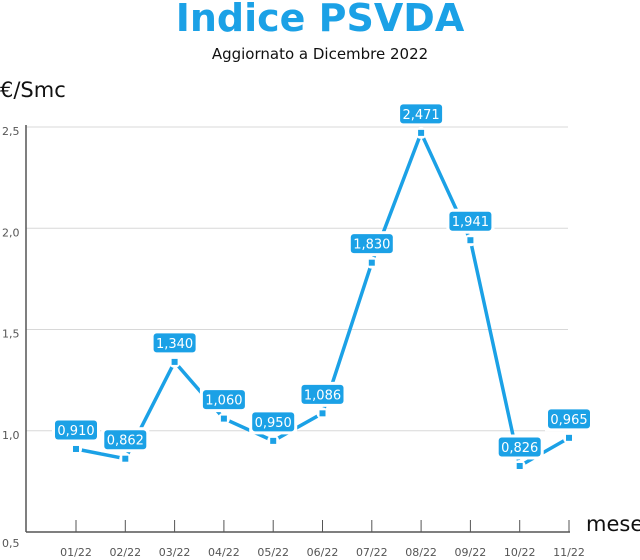  Describe the element at coordinates (33, 90) in the screenshot. I see `y-axis-label: €/Smc` at that location.